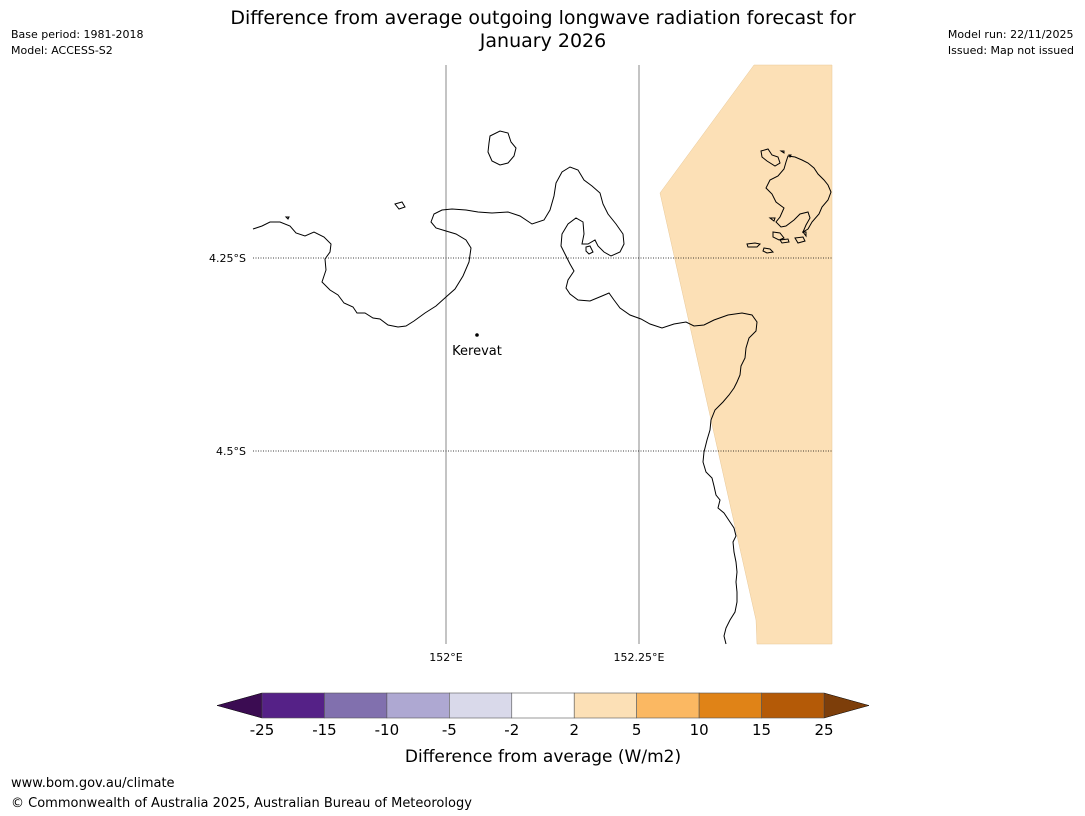 The height and width of the screenshot is (816, 1085). Describe the element at coordinates (449, 730) in the screenshot. I see `colorbar-tick-label: -5` at that location.